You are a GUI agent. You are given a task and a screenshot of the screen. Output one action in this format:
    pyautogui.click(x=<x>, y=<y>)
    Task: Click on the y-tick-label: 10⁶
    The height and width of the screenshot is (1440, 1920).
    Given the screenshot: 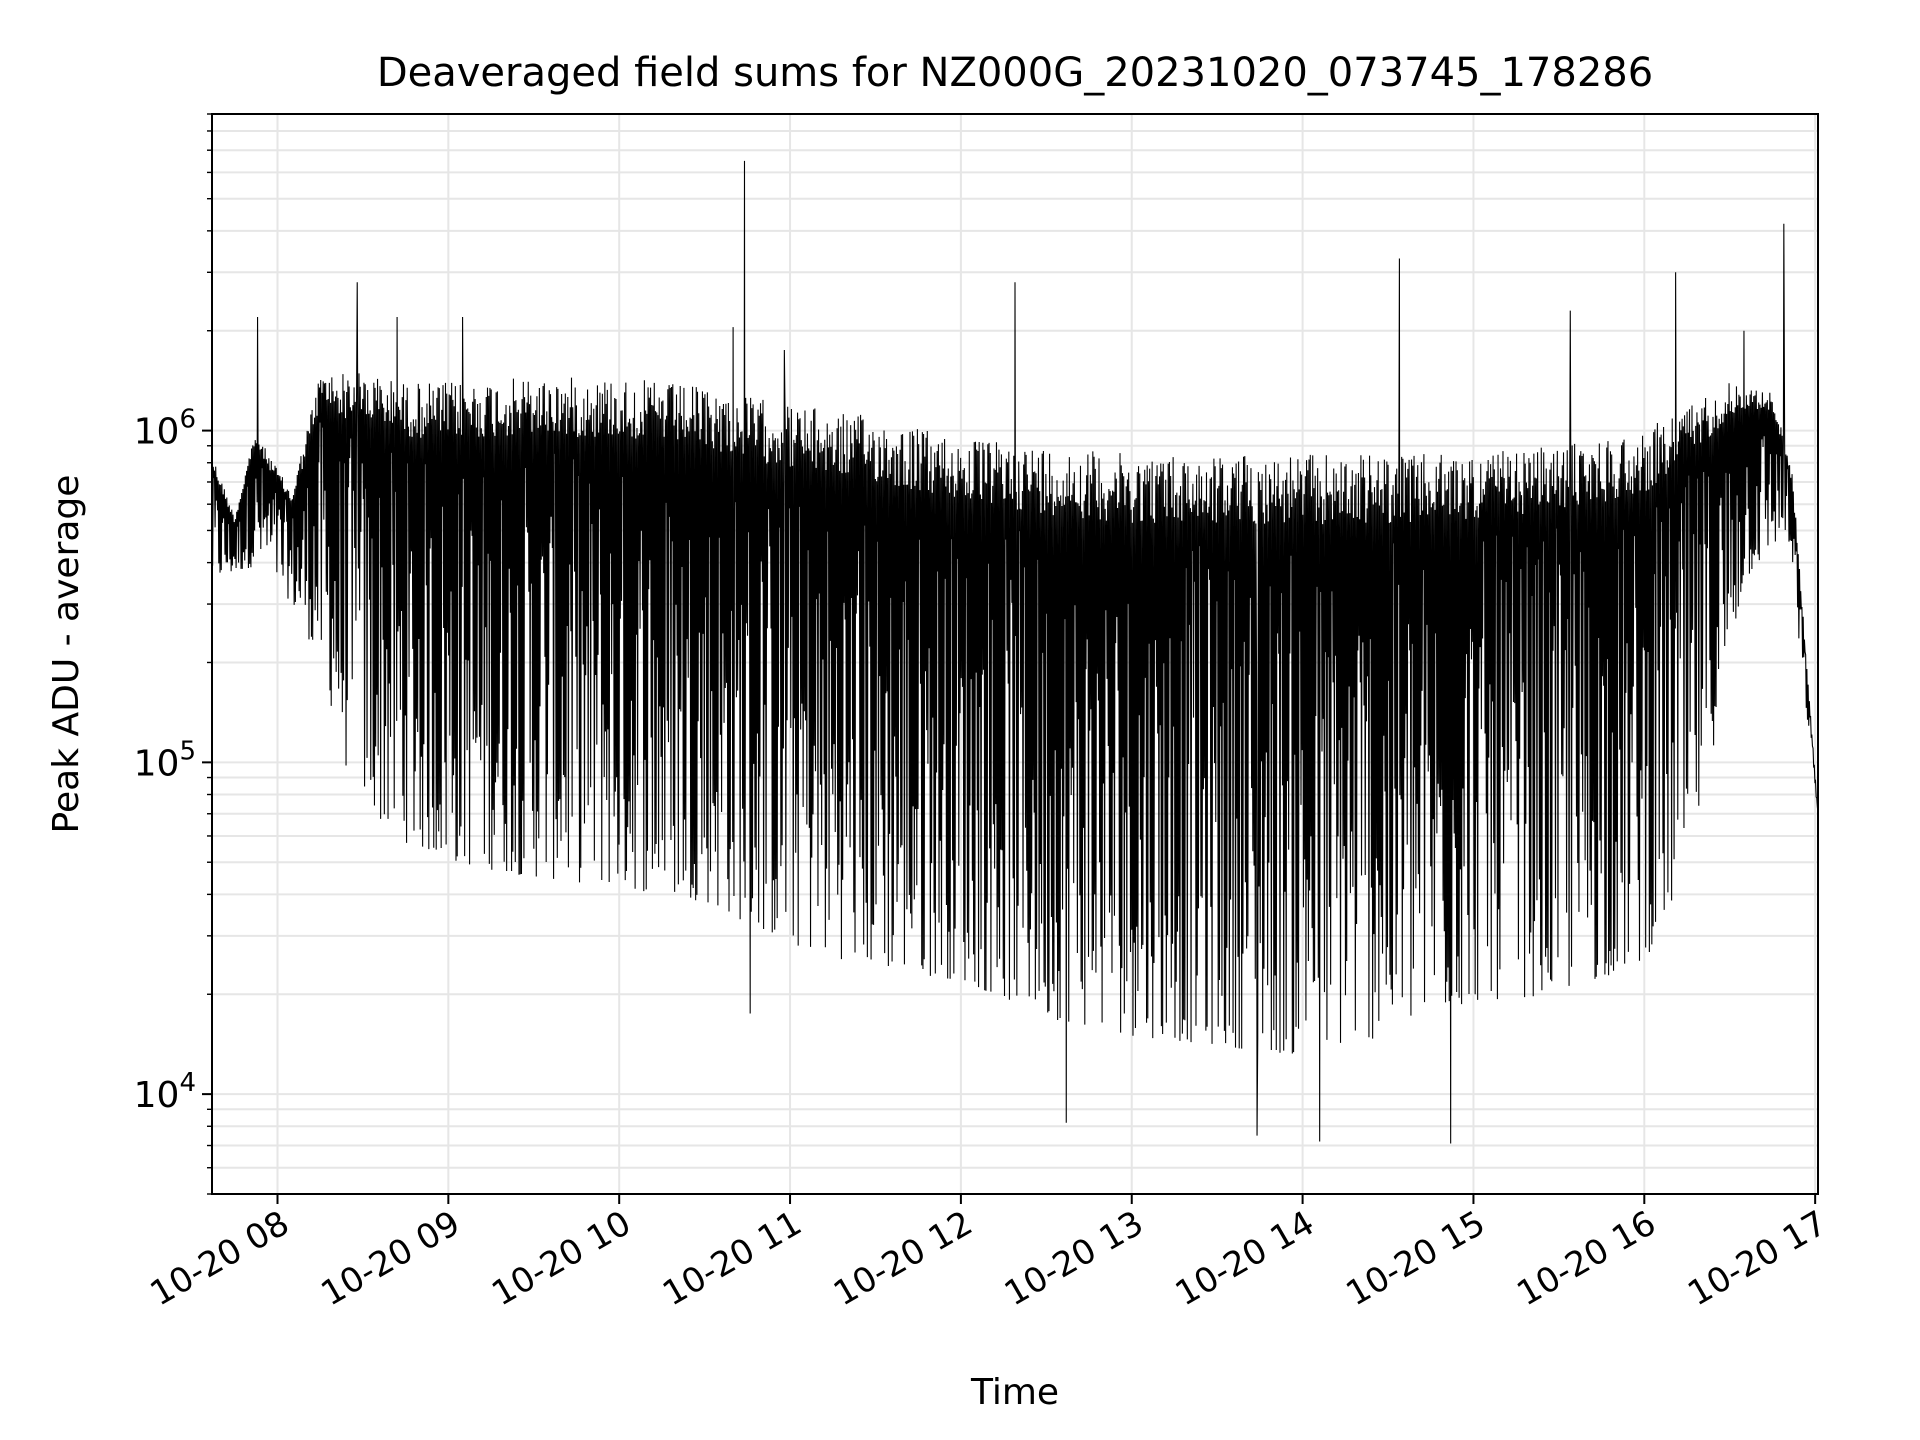 What is the action you would take?
    pyautogui.click(x=165, y=429)
    